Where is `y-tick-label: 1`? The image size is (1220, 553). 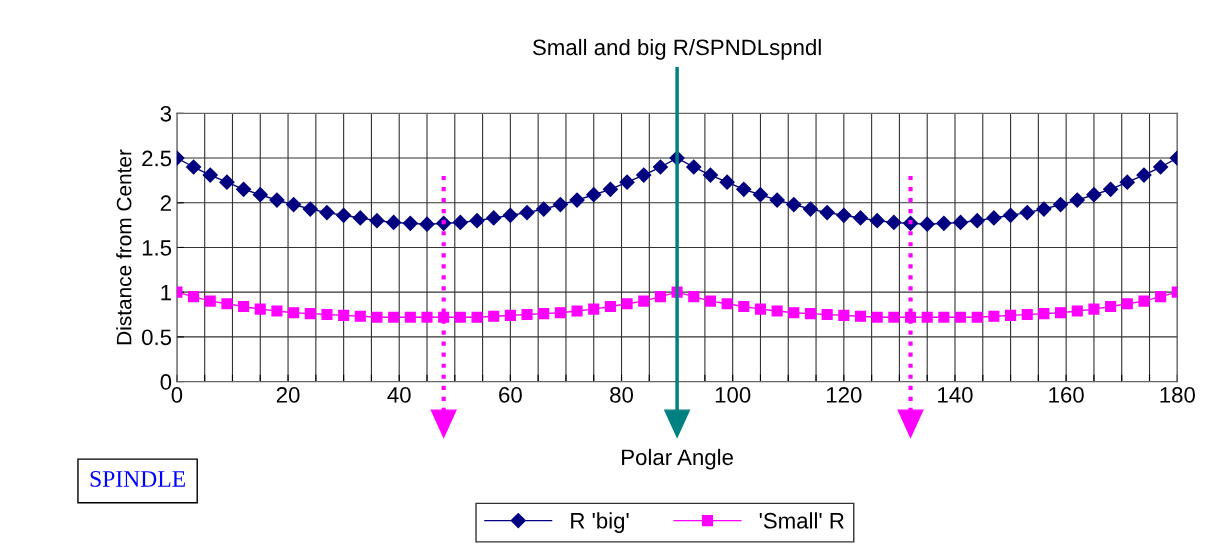
y-tick-label: 1 is located at coordinates (166, 292).